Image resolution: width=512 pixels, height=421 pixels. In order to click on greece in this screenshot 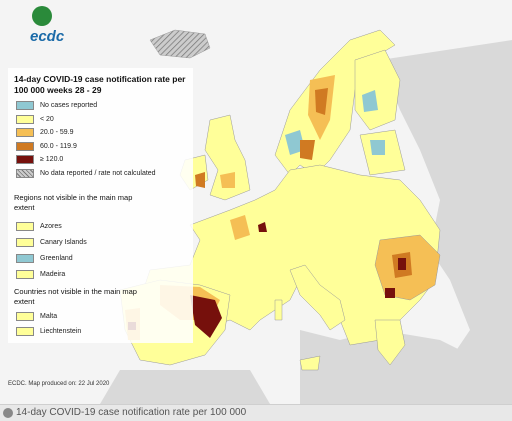, I will do `click(390, 342)`.